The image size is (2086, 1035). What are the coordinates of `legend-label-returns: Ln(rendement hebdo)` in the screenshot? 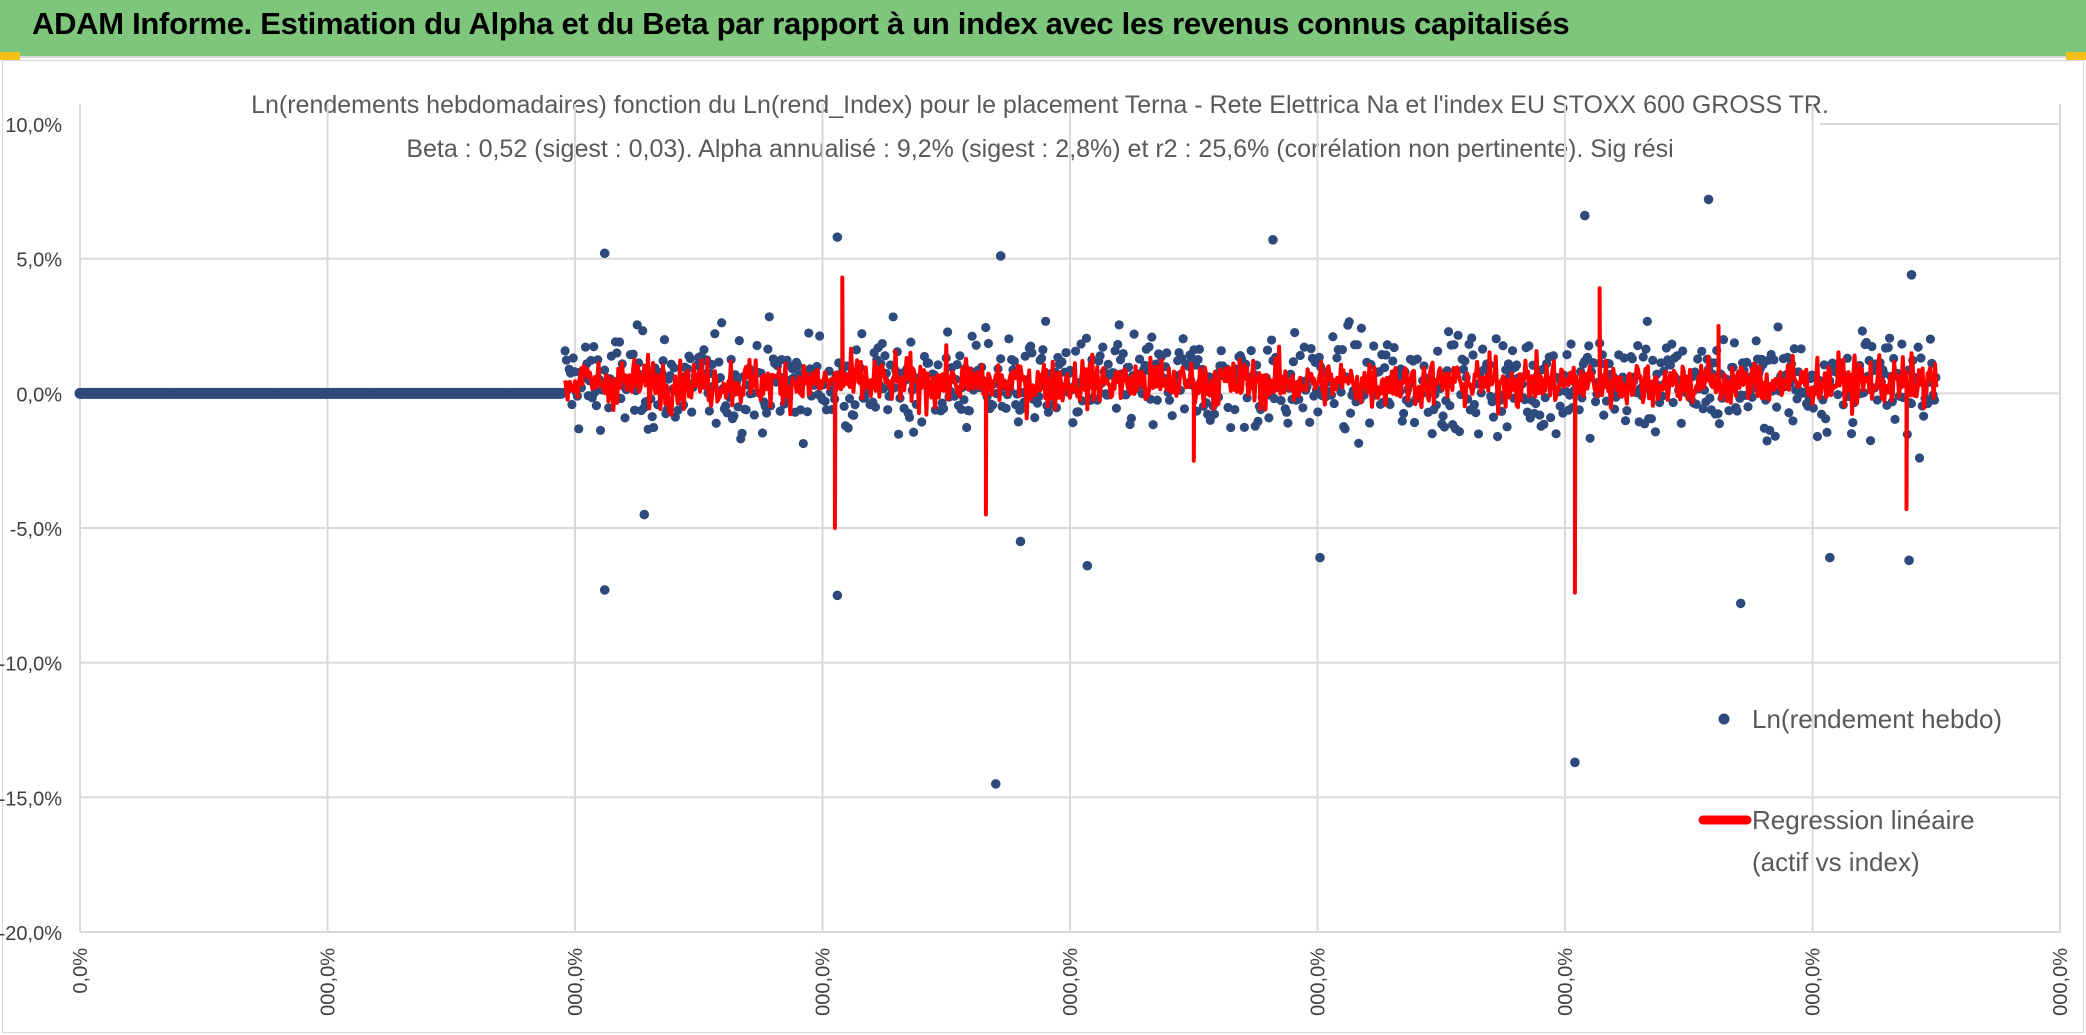 It's located at (1877, 719).